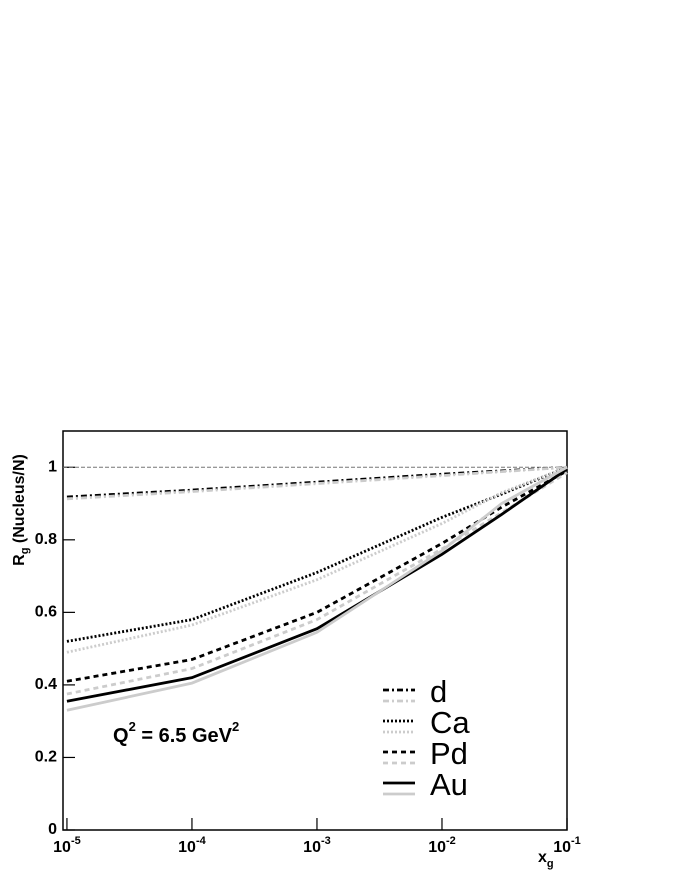 The image size is (680, 885). Describe the element at coordinates (52, 466) in the screenshot. I see `y-tick-label: 1` at that location.